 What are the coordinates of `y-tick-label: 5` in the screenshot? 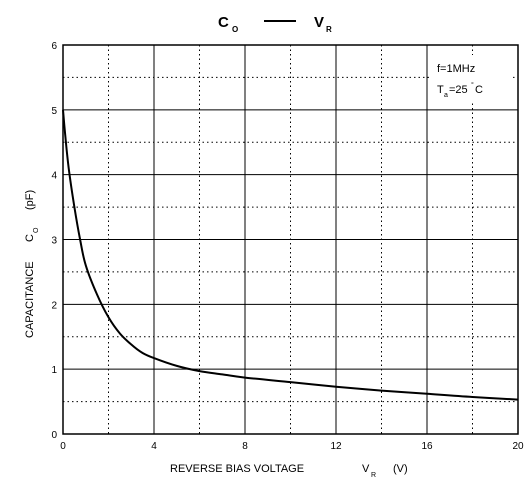 It's located at (54, 111).